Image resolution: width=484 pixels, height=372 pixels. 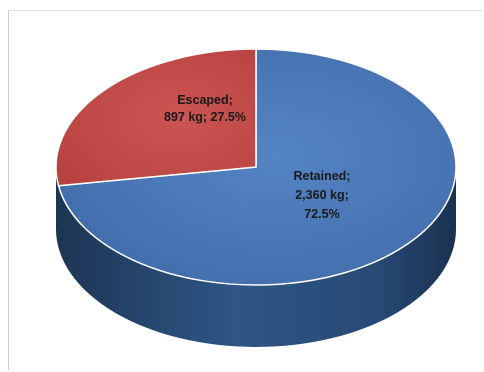 What do you see at coordinates (205, 108) in the screenshot?
I see `data-label-escaped: Escaped; 897 kg; 27.5%` at bounding box center [205, 108].